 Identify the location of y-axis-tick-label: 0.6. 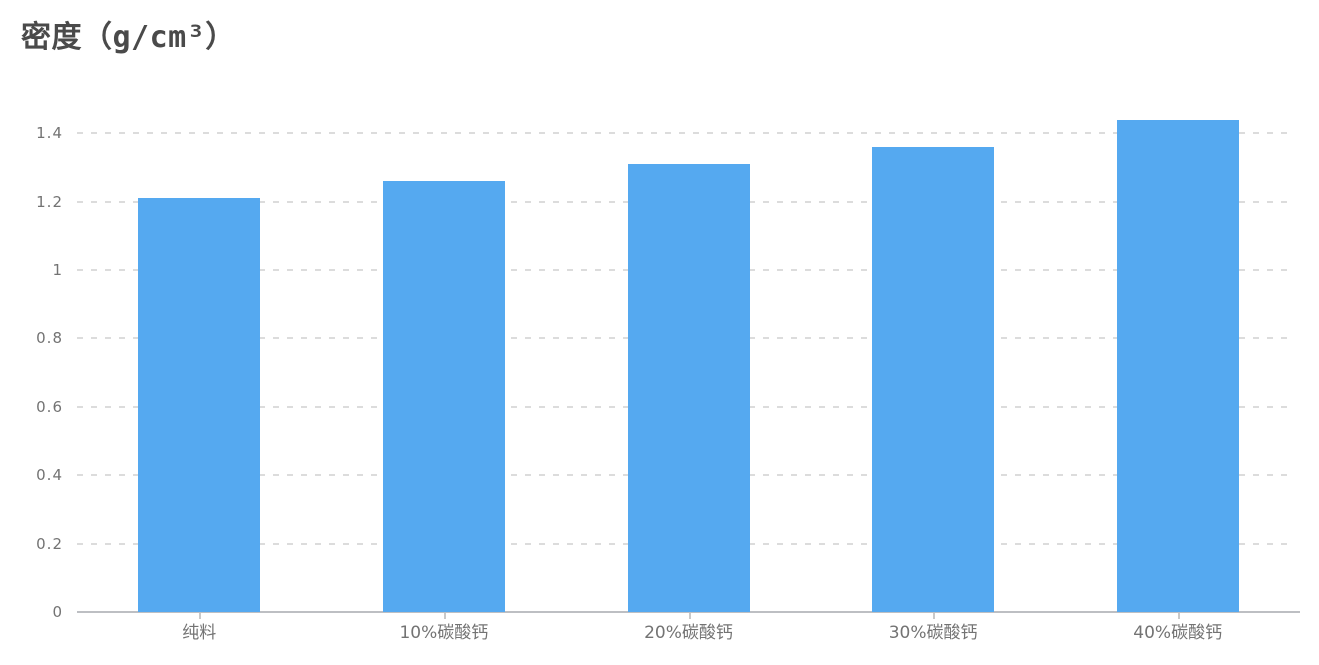
(49, 406).